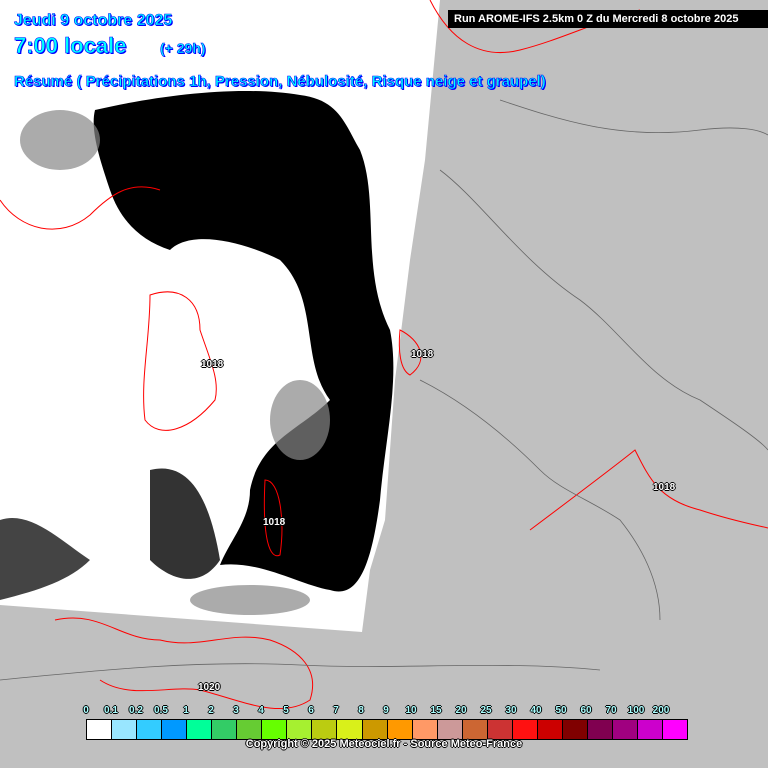  What do you see at coordinates (336, 710) in the screenshot?
I see `legend-tick: 7` at bounding box center [336, 710].